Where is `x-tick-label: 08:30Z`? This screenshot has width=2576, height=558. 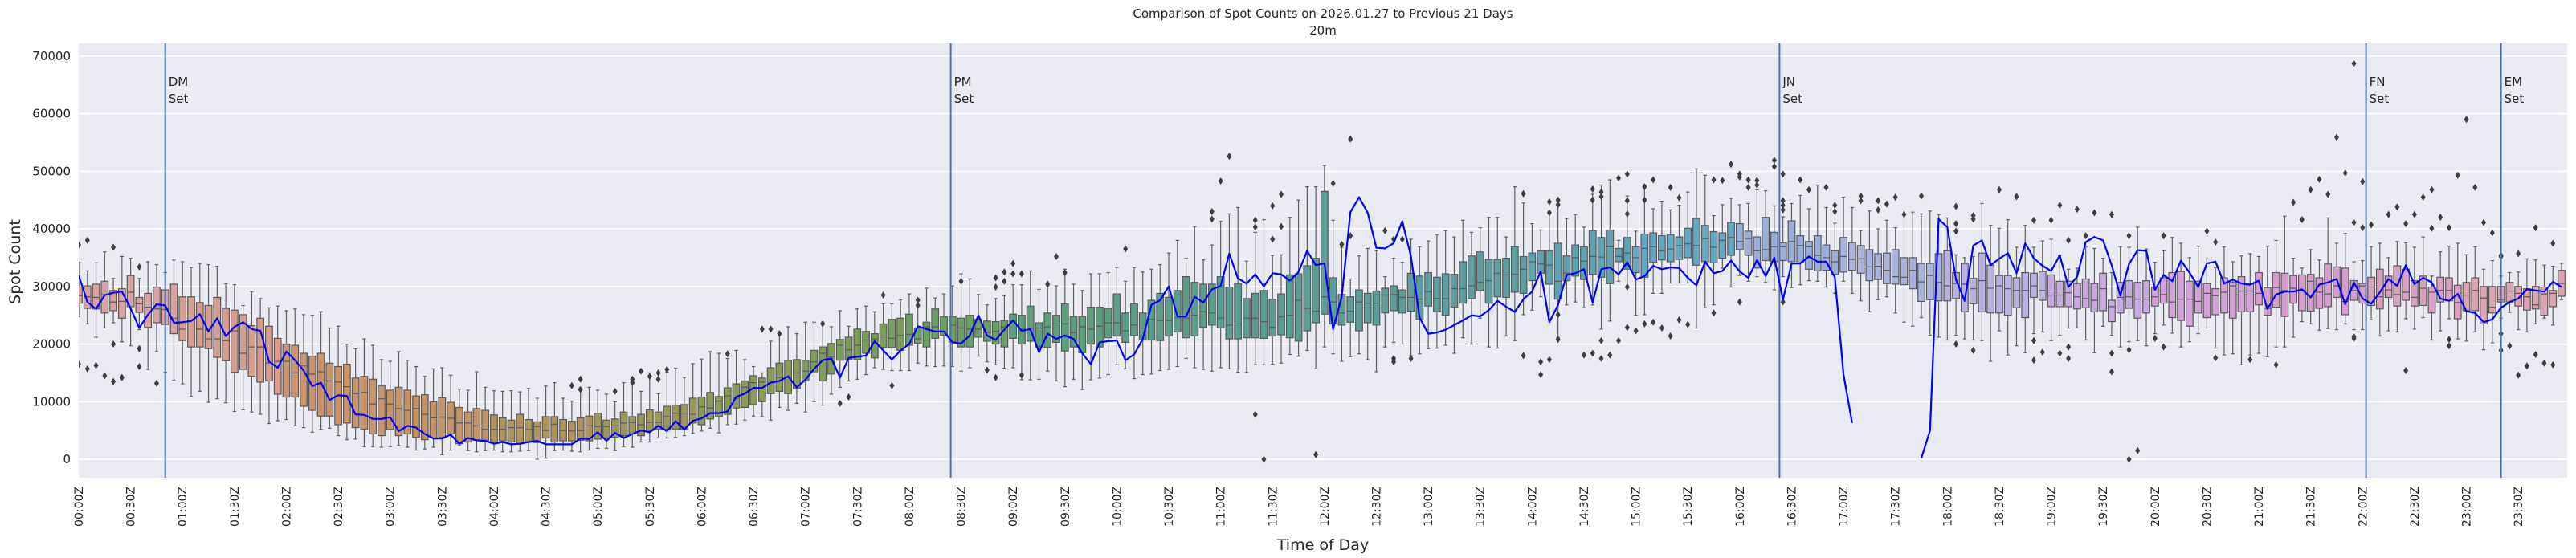 x-tick-label: 08:30Z is located at coordinates (962, 507).